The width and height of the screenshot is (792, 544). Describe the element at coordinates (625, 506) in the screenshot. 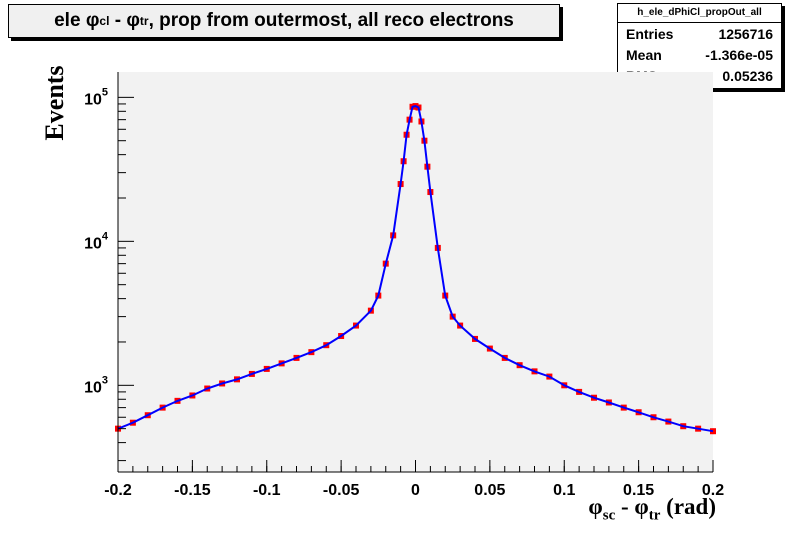

I see `xlabel-mid: -` at that location.